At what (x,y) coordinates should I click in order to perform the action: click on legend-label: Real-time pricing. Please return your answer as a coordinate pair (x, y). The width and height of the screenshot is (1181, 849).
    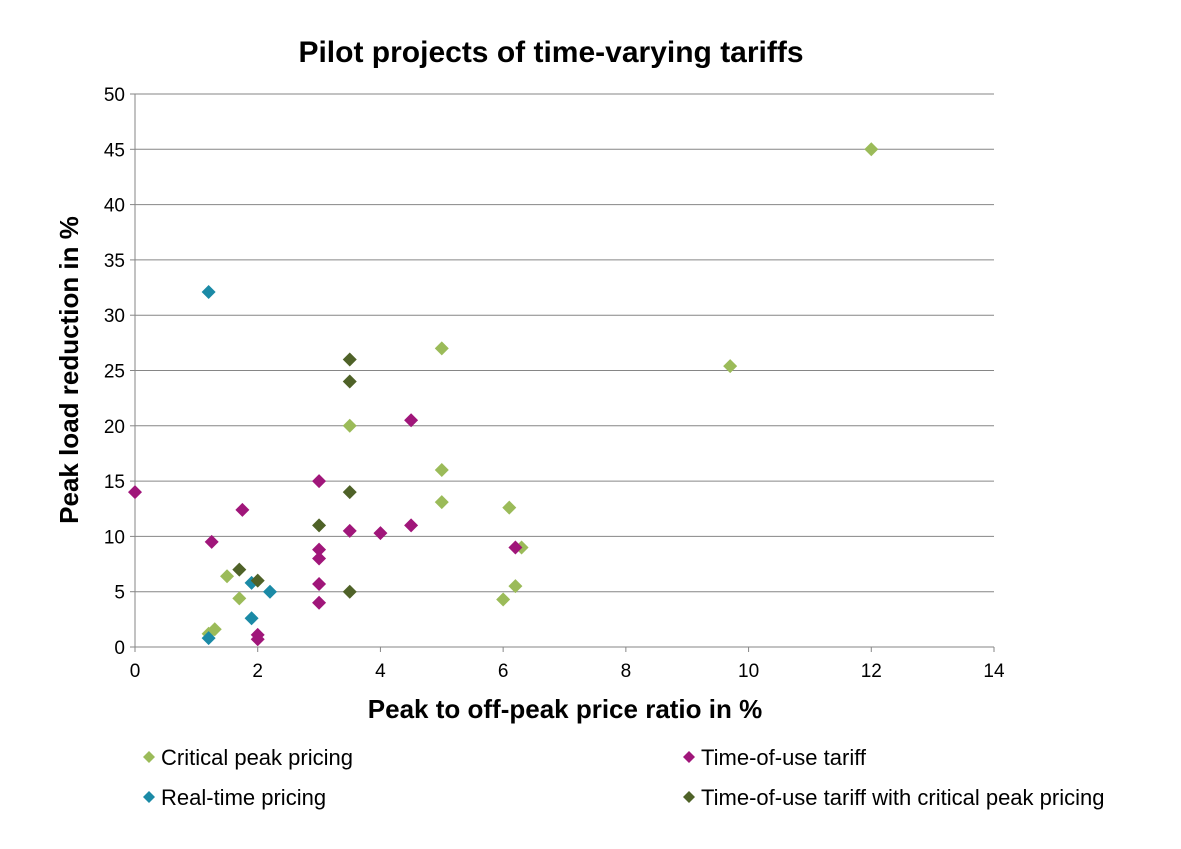
    Looking at the image, I should click on (243, 797).